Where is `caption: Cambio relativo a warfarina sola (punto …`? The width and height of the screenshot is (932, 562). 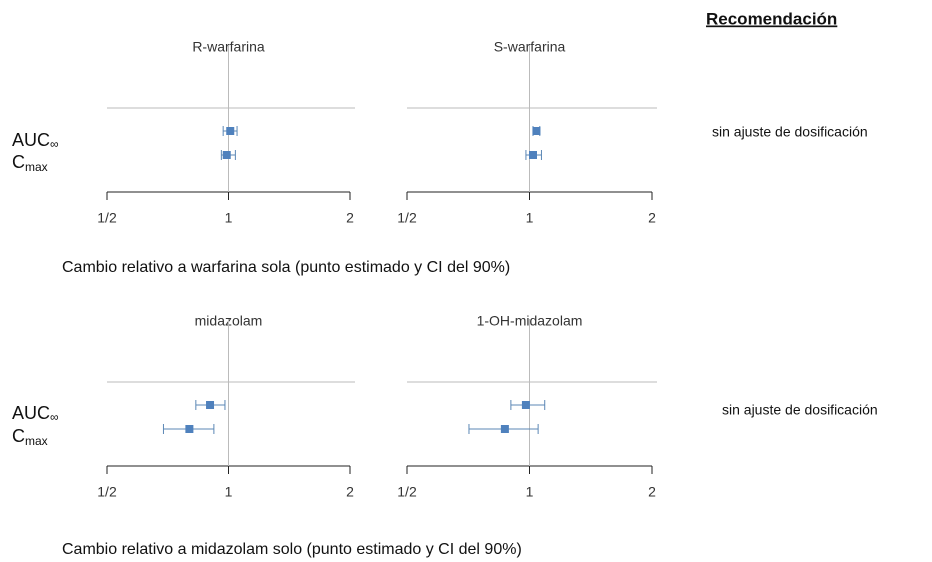
caption: Cambio relativo a warfarina sola (punto … is located at coordinates (286, 267).